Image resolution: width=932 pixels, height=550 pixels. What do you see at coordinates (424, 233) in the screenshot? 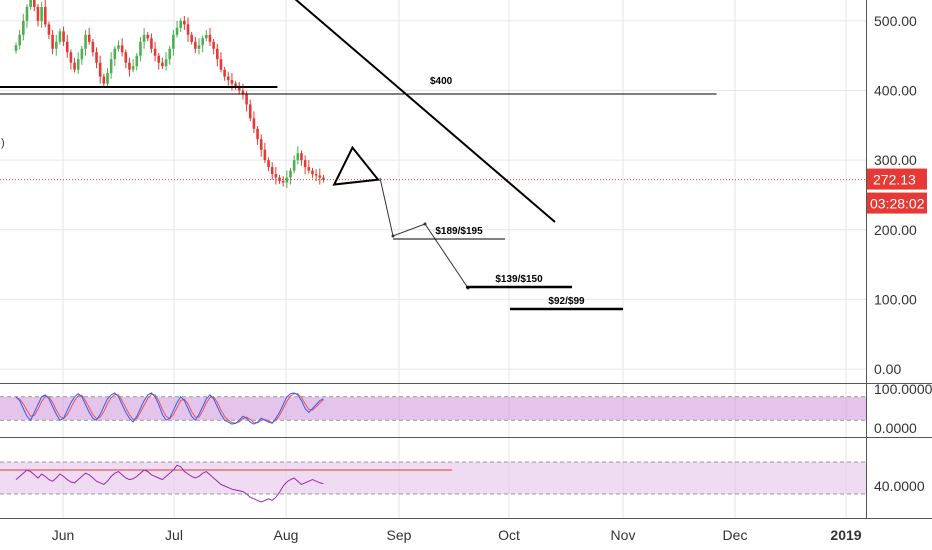
I see `projection-path` at bounding box center [424, 233].